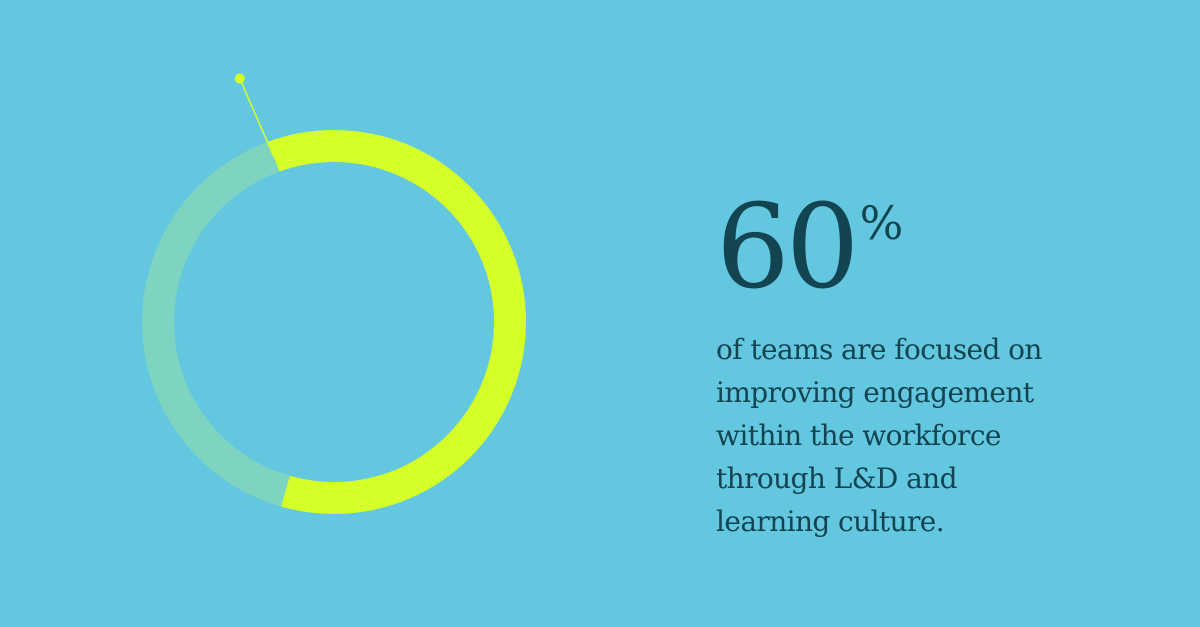  What do you see at coordinates (879, 349) in the screenshot?
I see `caption-line-1: of teams are focused on` at bounding box center [879, 349].